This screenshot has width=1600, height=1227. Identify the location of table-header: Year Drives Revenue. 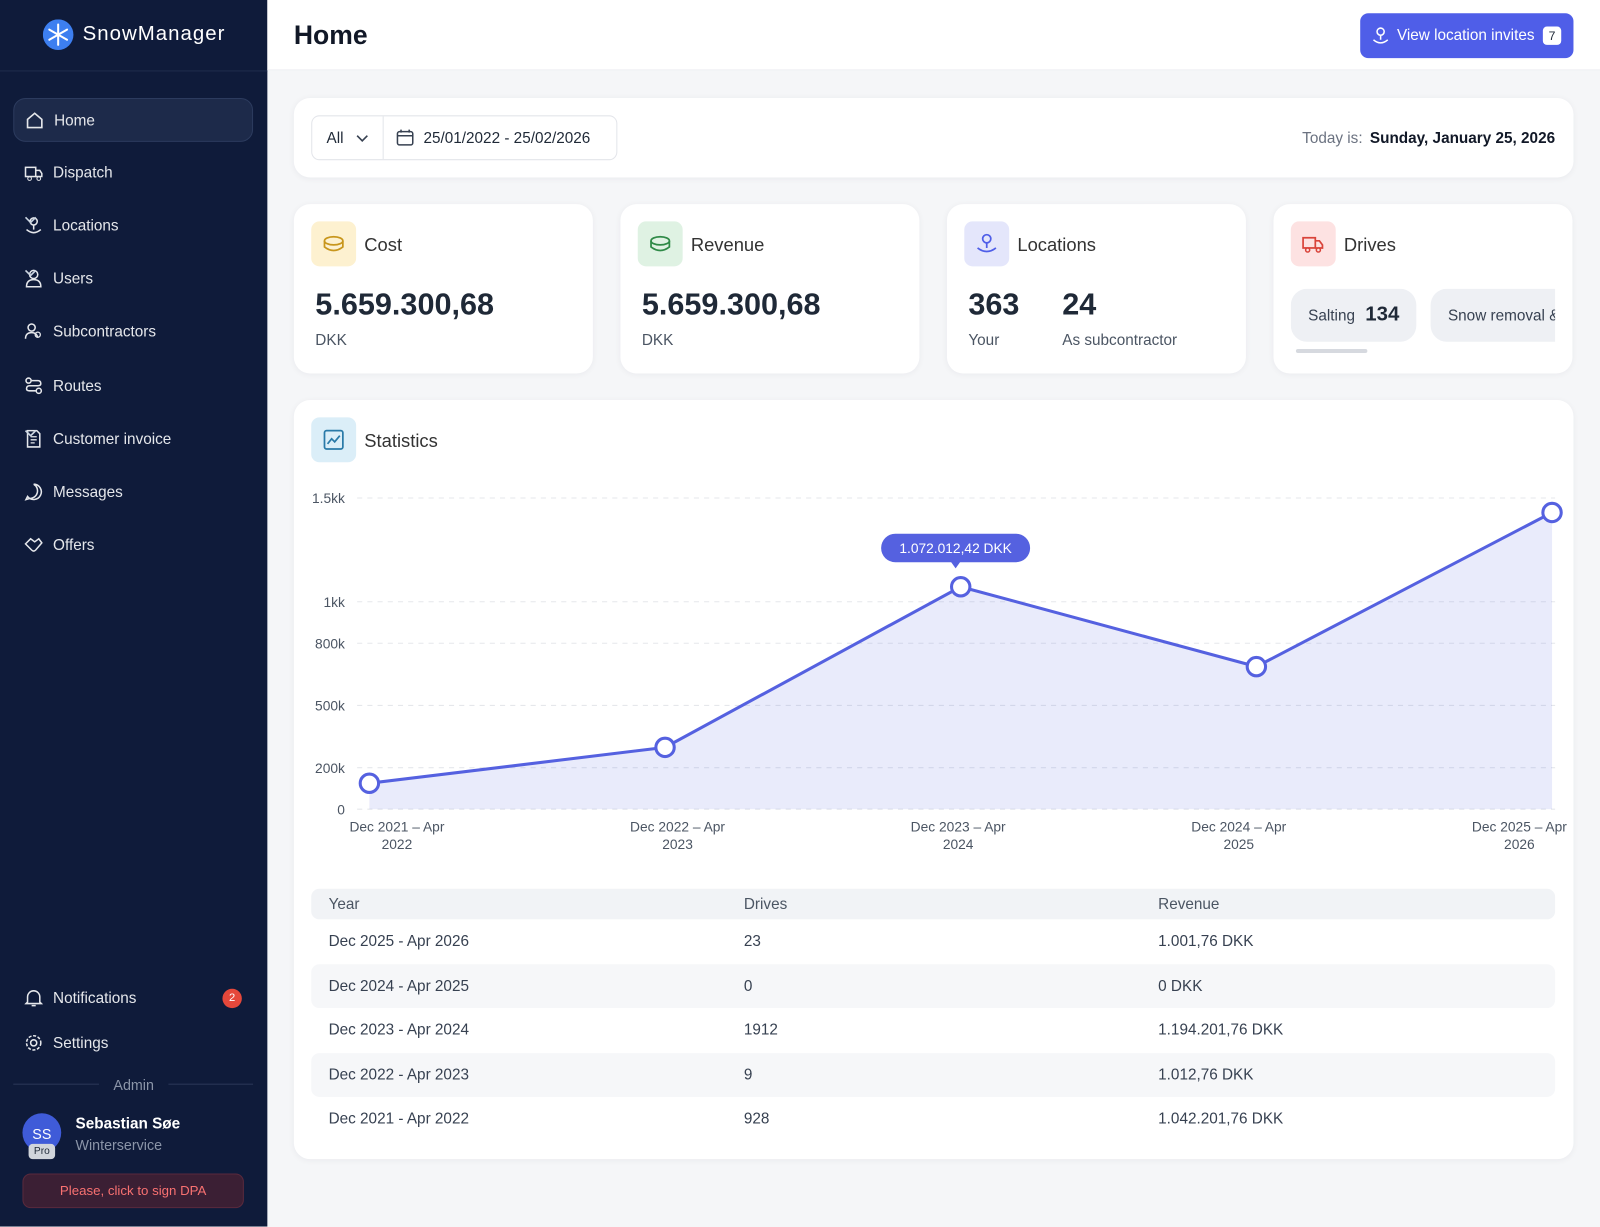
(933, 904).